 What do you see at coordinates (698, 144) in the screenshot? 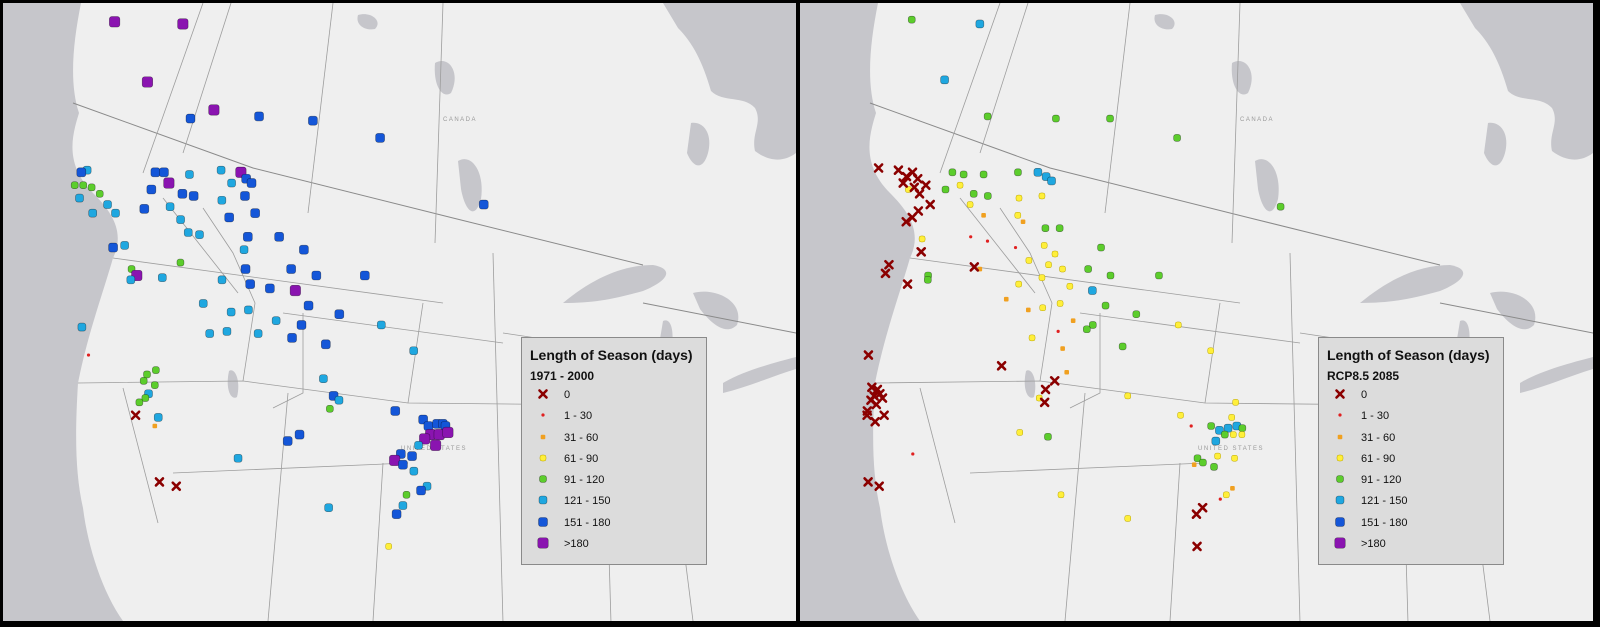
I see `james-bay` at bounding box center [698, 144].